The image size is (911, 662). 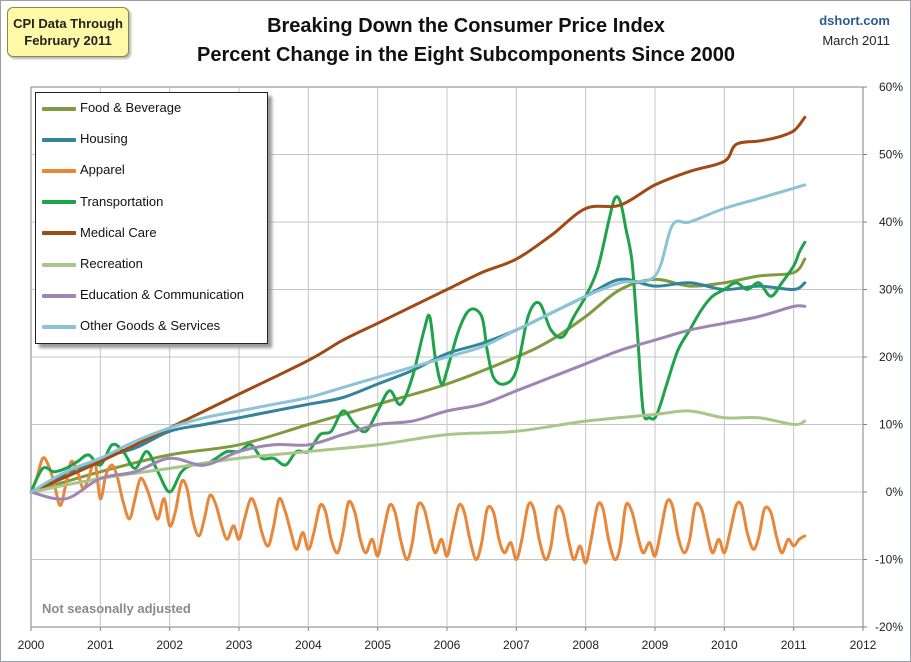 I want to click on legend-item-education-communication: Education & Communication, so click(x=143, y=295).